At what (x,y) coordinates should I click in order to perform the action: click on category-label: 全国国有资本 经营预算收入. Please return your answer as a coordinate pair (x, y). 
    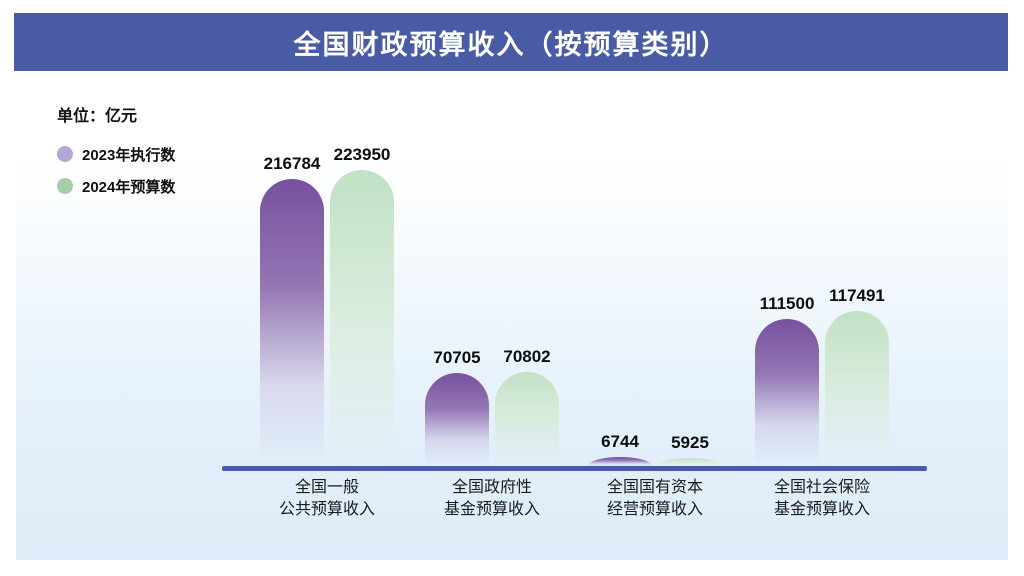
    Looking at the image, I should click on (654, 498).